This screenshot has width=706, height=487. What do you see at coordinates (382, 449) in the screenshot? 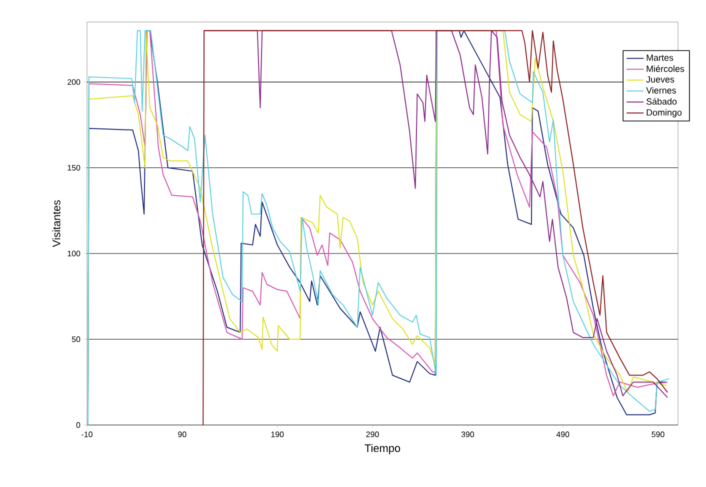
I see `x-axis-title: Tiempo` at bounding box center [382, 449].